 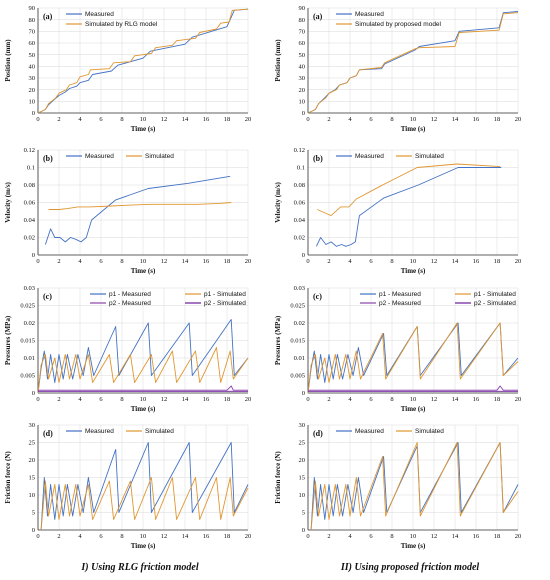 I want to click on y-tick-label: 25, so click(x=302, y=443).